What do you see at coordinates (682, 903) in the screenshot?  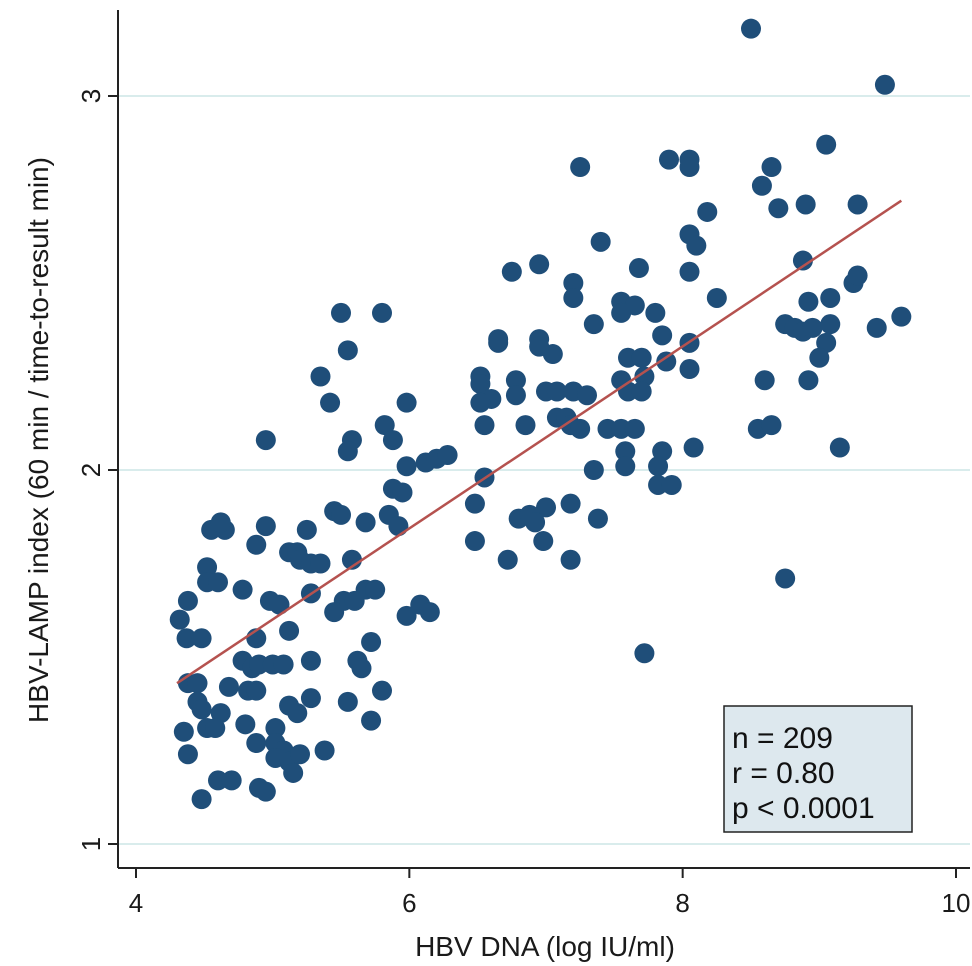 I see `x-tick-label: 8` at bounding box center [682, 903].